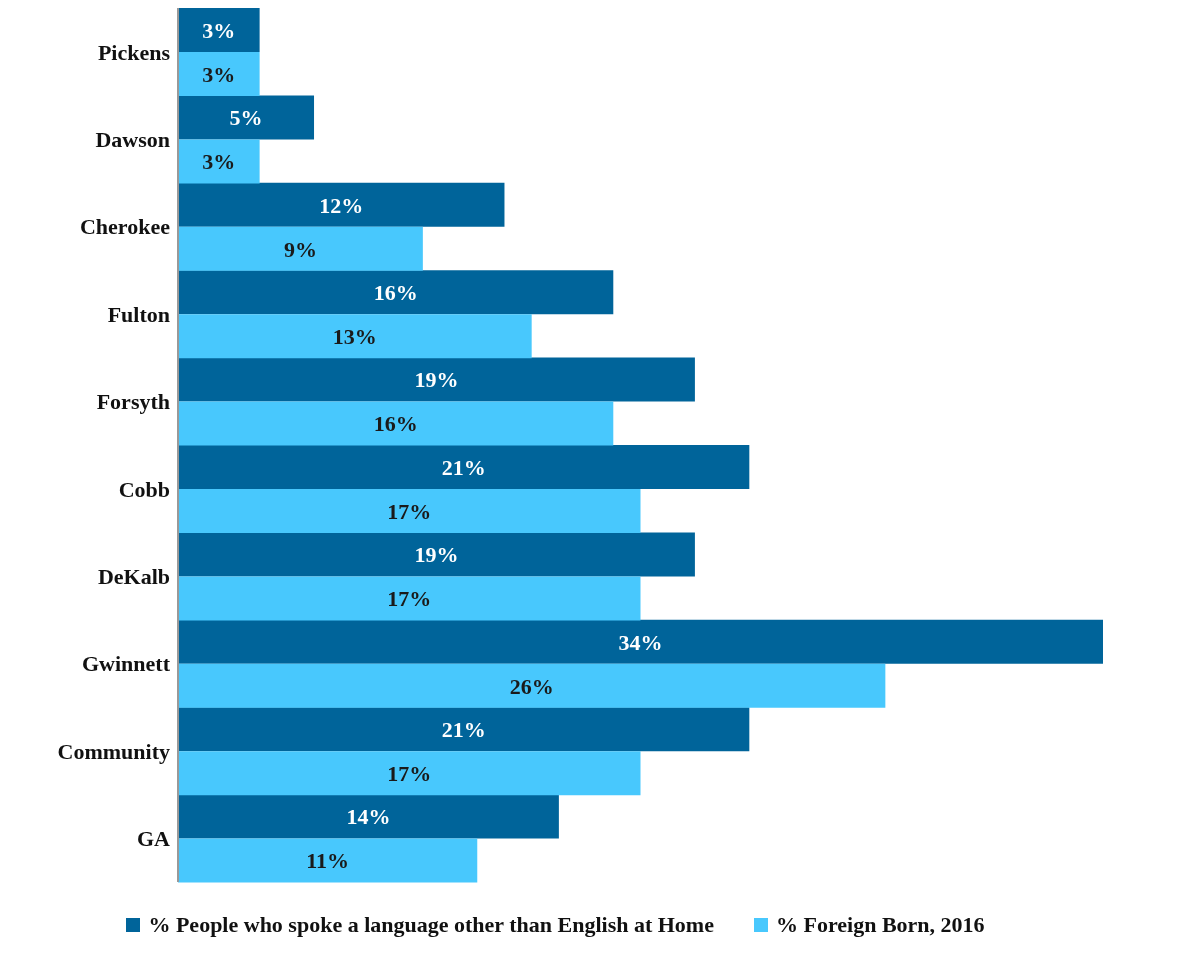 Image resolution: width=1196 pixels, height=956 pixels. I want to click on data-label: 12%, so click(341, 205).